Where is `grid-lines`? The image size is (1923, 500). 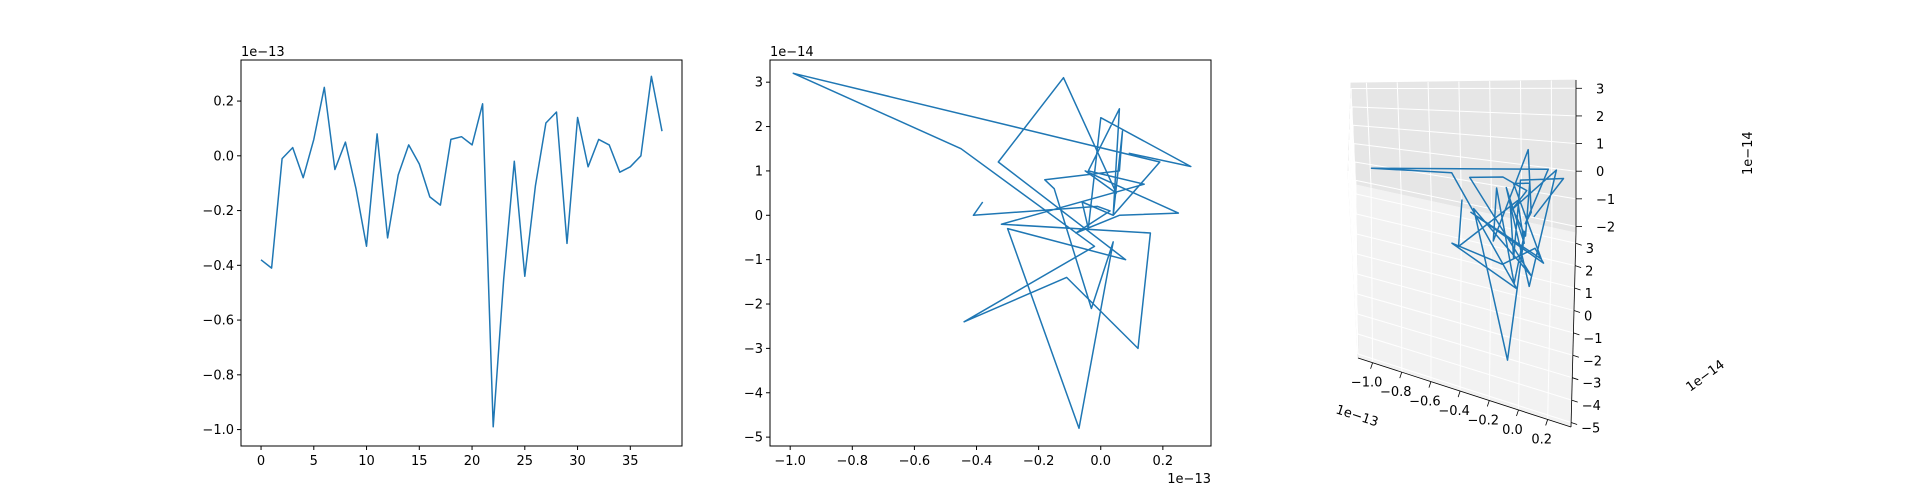 grid-lines is located at coordinates (1462, 251).